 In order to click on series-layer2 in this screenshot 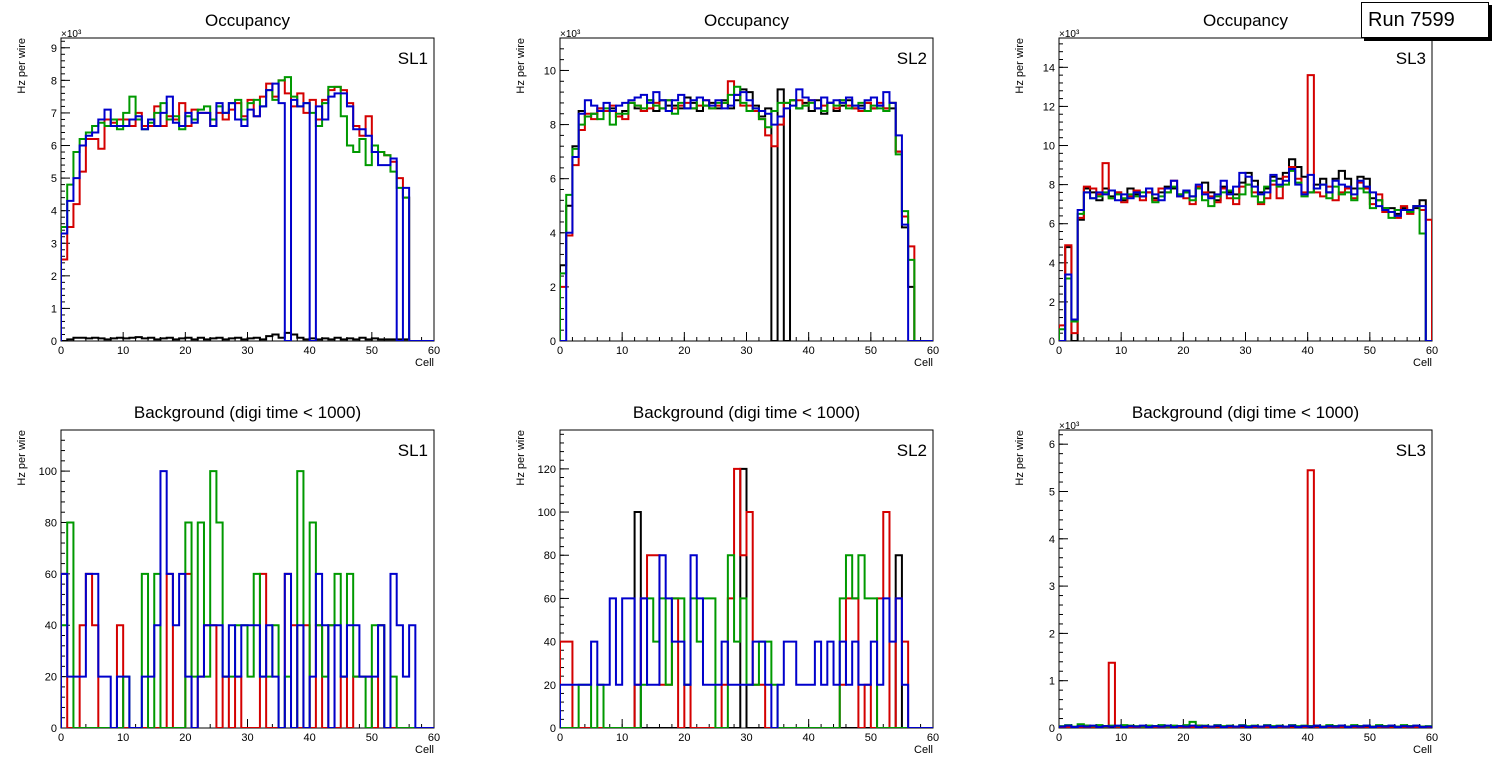, I will do `click(1245, 598)`.